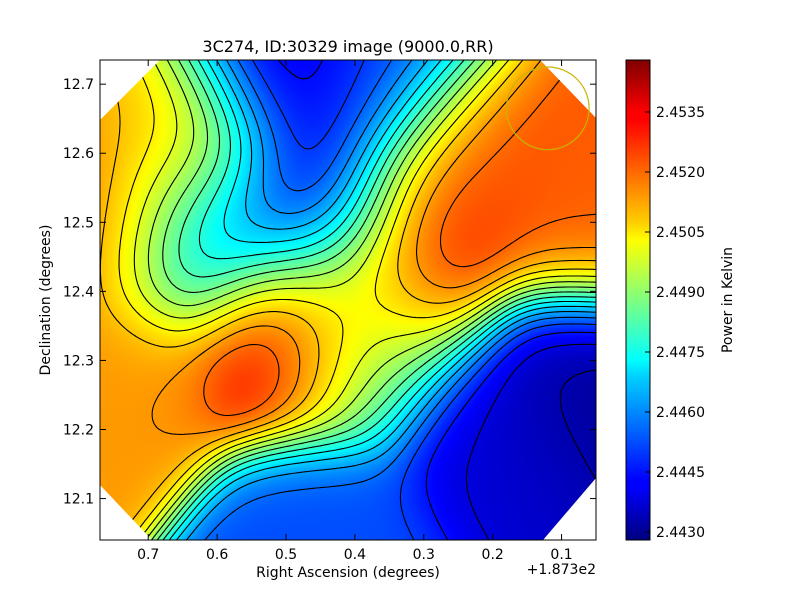  Describe the element at coordinates (78, 154) in the screenshot. I see `y-tick-label-5: 12.6` at that location.